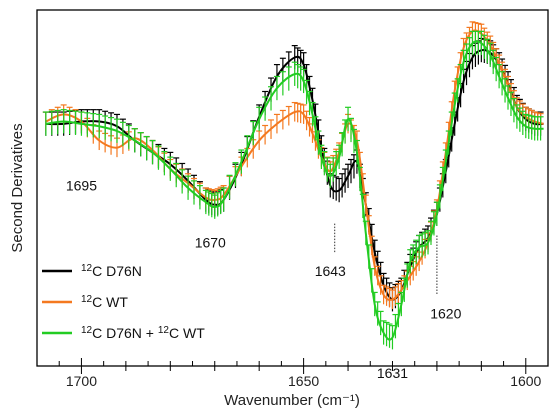 This screenshot has height=411, width=550. What do you see at coordinates (210, 242) in the screenshot?
I see `peak-annotation: 1670` at bounding box center [210, 242].